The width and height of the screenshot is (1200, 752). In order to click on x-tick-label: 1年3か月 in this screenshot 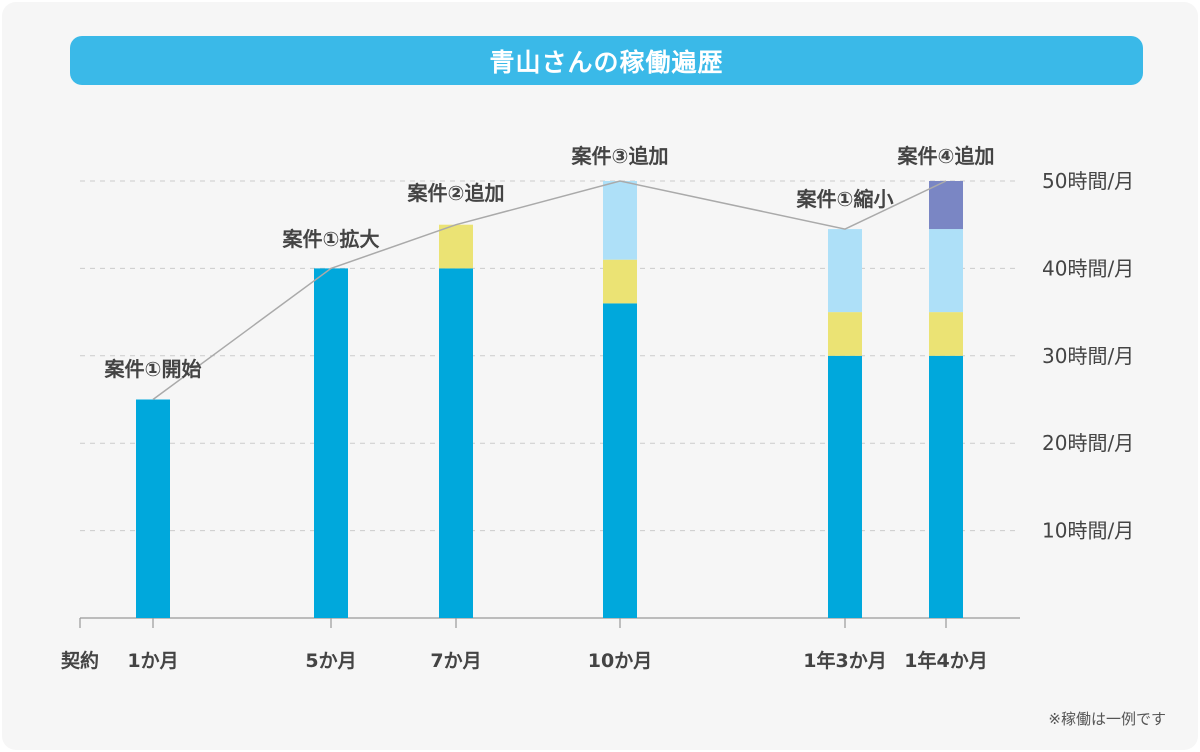, I will do `click(844, 660)`.